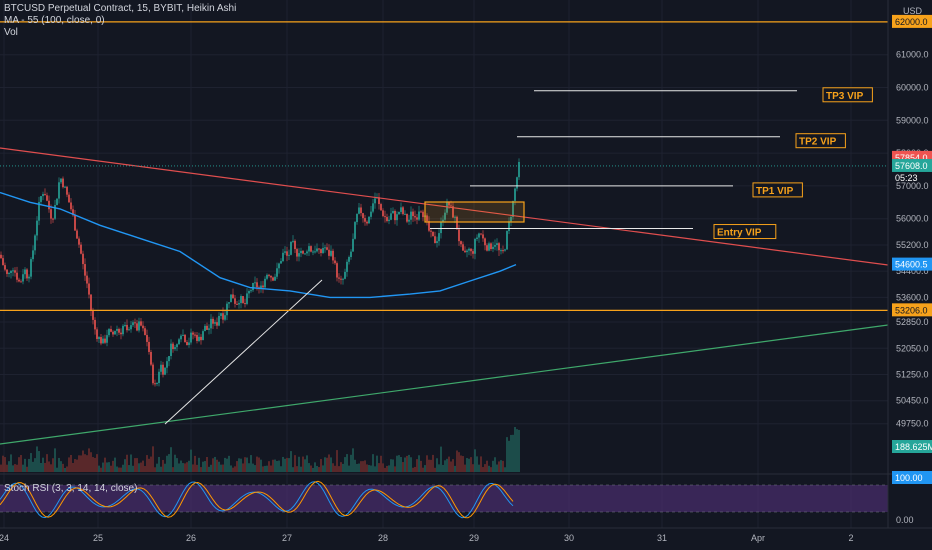 The width and height of the screenshot is (932, 550). I want to click on price-tick-label: 51250.0, so click(912, 375).